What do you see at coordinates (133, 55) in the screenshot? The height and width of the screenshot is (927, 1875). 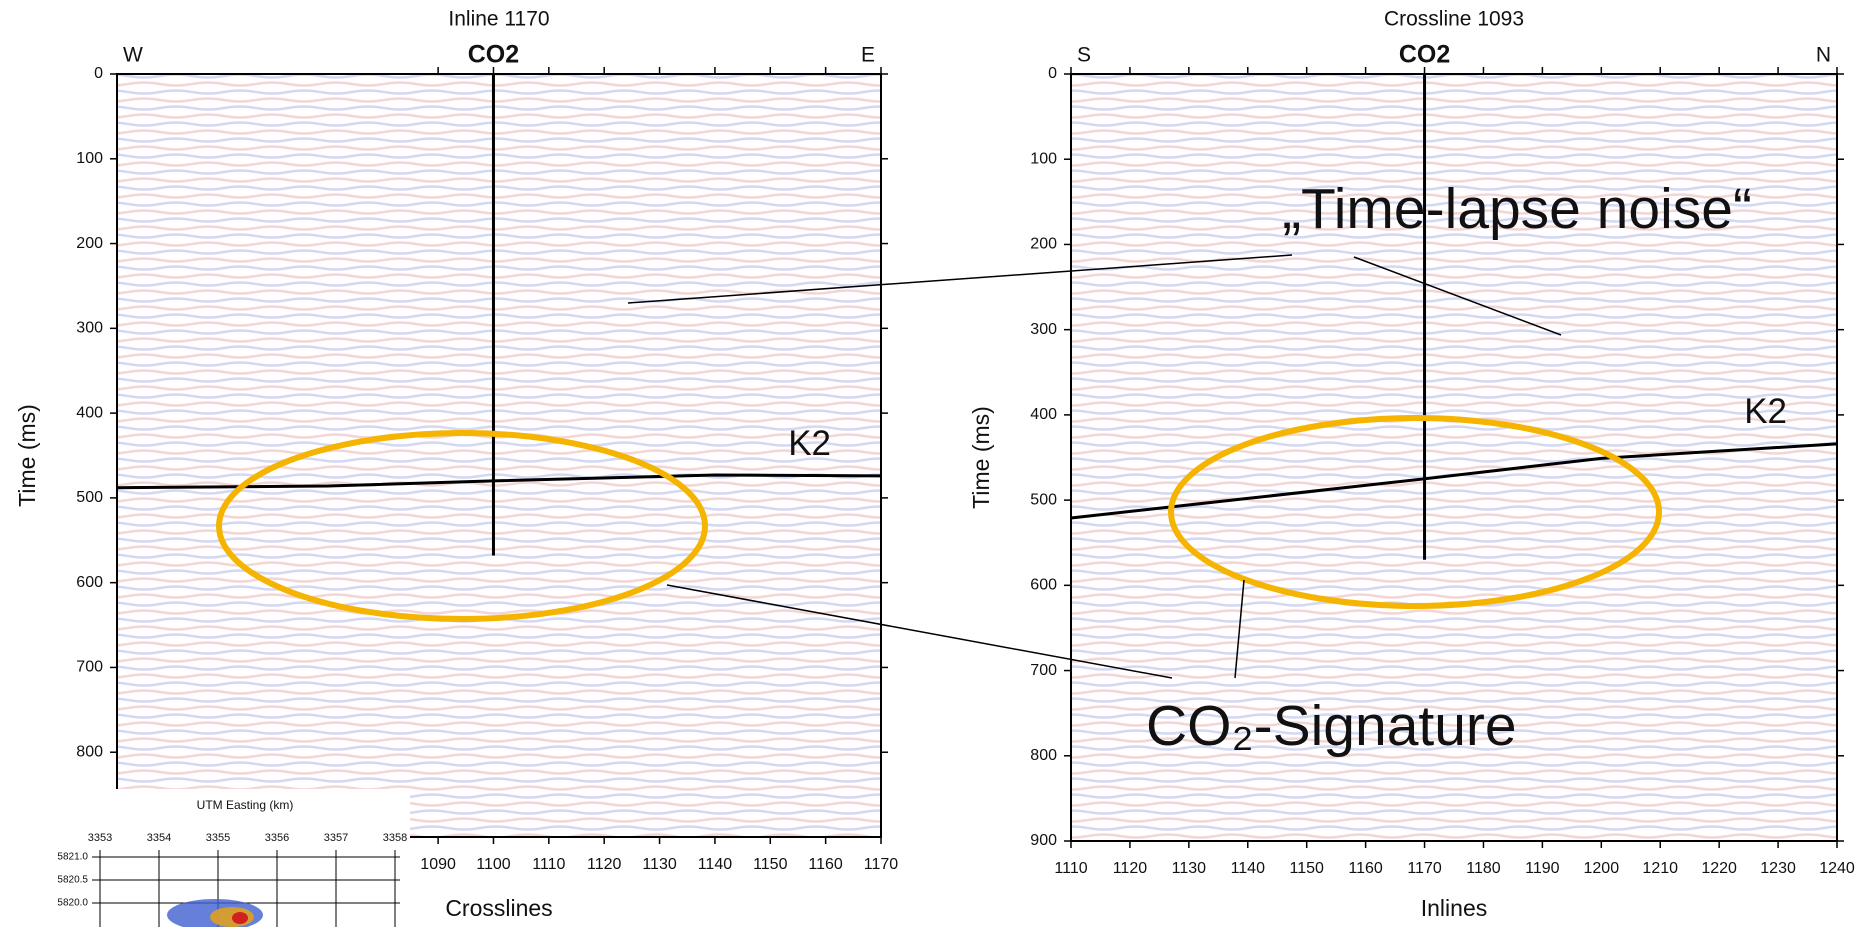 I see `compass-label: W` at bounding box center [133, 55].